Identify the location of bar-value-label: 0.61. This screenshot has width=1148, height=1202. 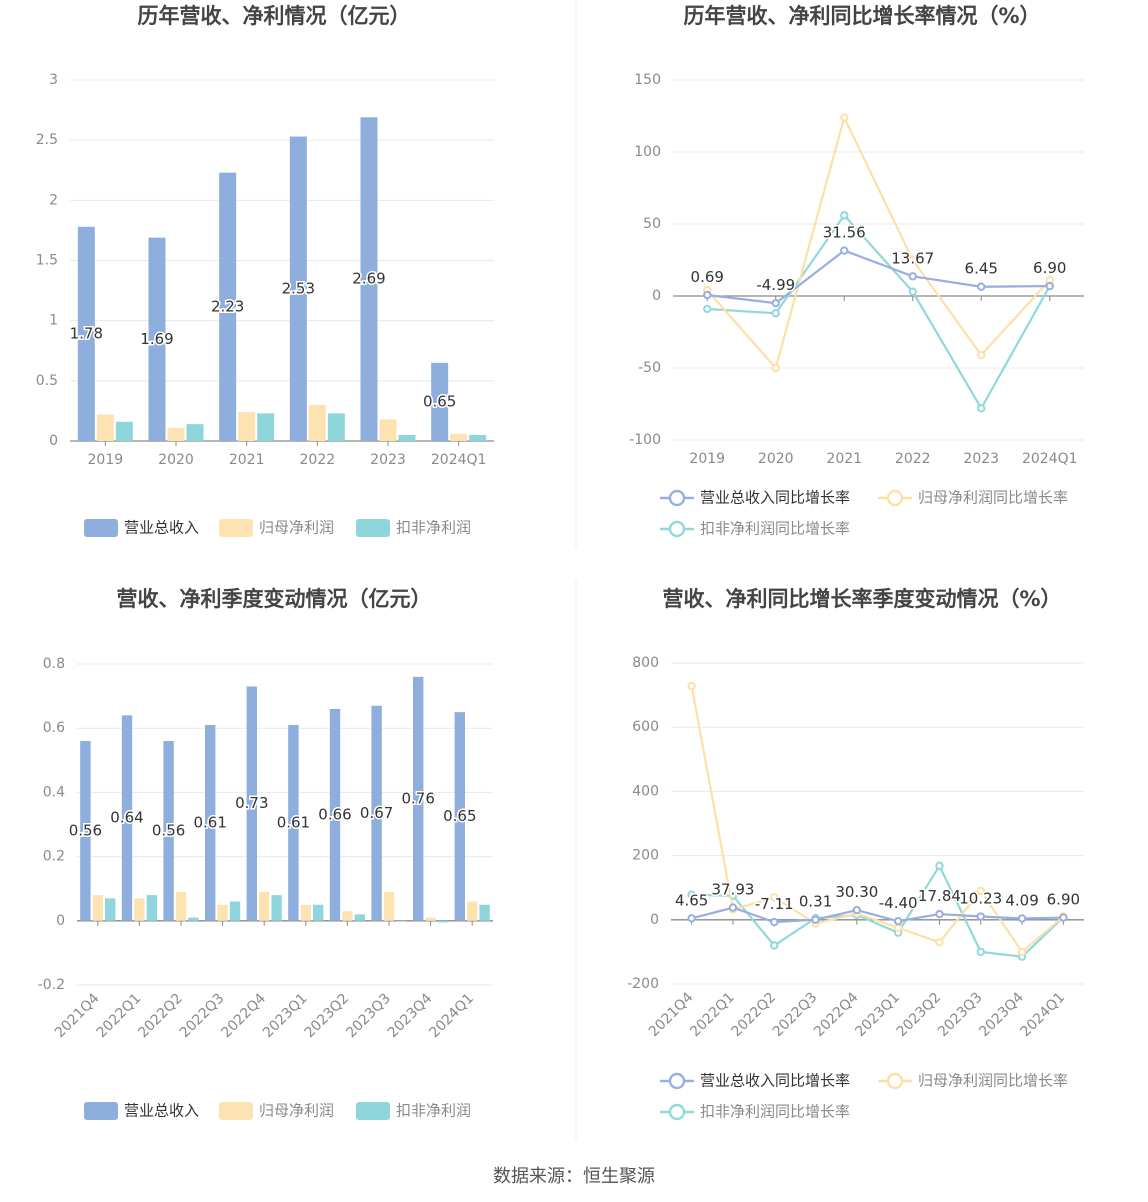
(209, 822).